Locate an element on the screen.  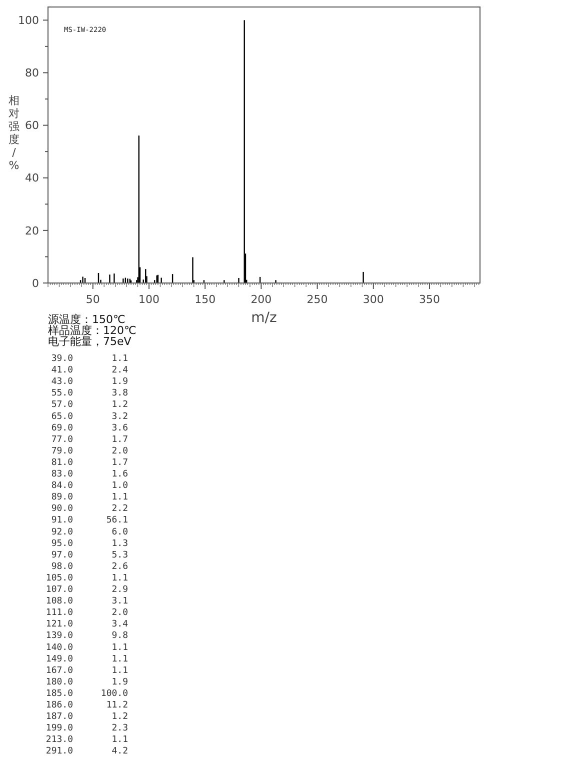
text: 2.6 is located at coordinates (120, 567).